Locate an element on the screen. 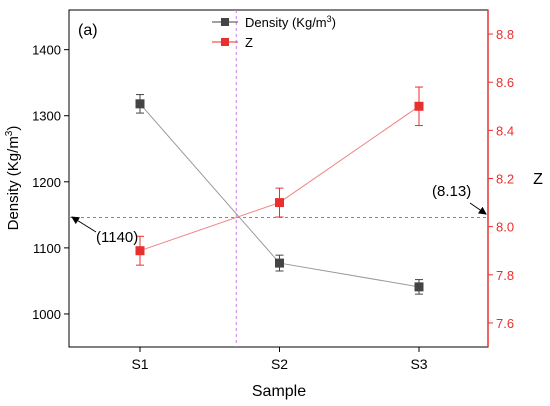 The width and height of the screenshot is (550, 406). left-y-tick-label: 1000 is located at coordinates (46, 314).